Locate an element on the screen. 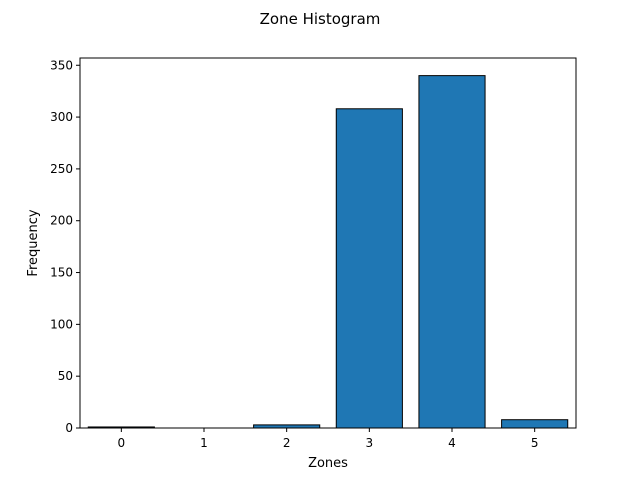 This screenshot has width=640, height=484. x-tick-label: 1 is located at coordinates (204, 443).